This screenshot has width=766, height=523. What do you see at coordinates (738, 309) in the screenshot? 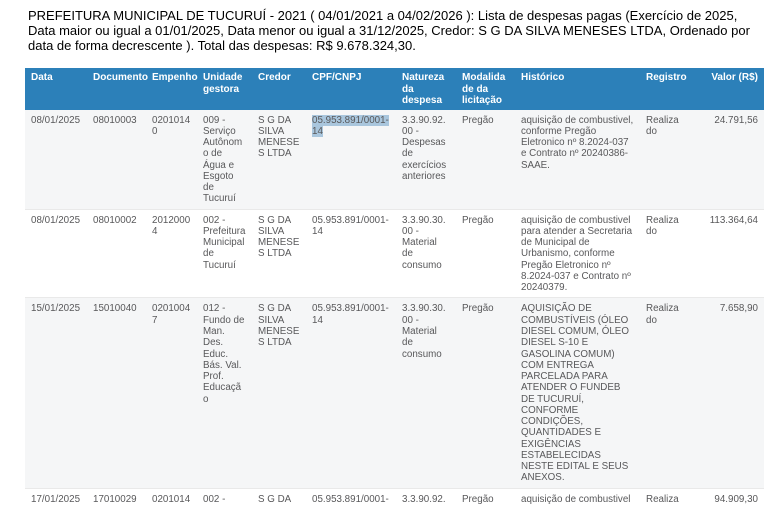
I see `cell-valor: 7.658,90` at bounding box center [738, 309].